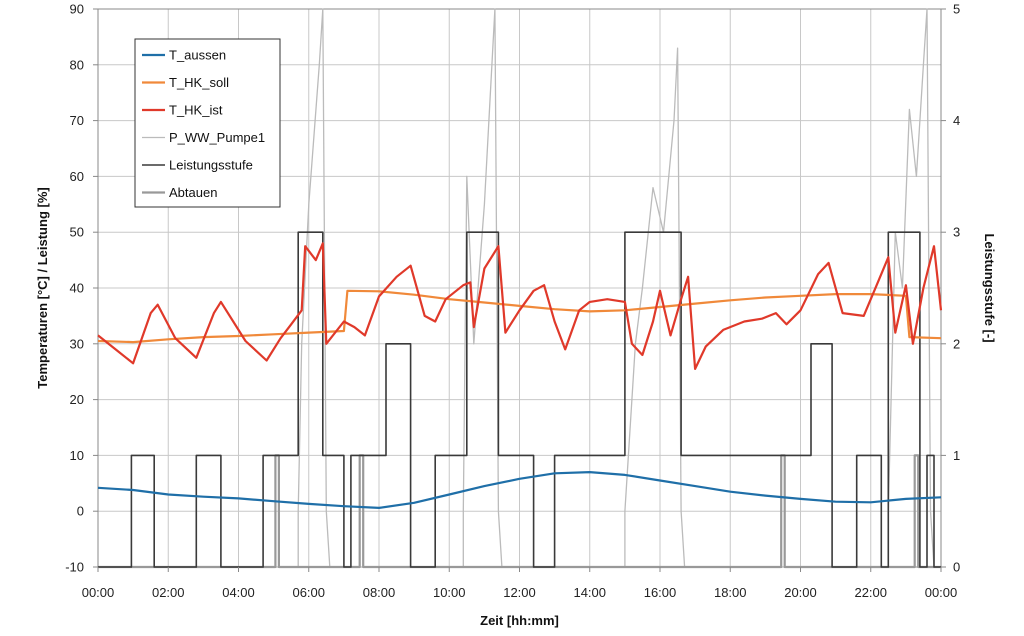 The width and height of the screenshot is (1024, 636). What do you see at coordinates (519, 620) in the screenshot?
I see `x-axis-title: Zeit [hh:mm]` at bounding box center [519, 620].